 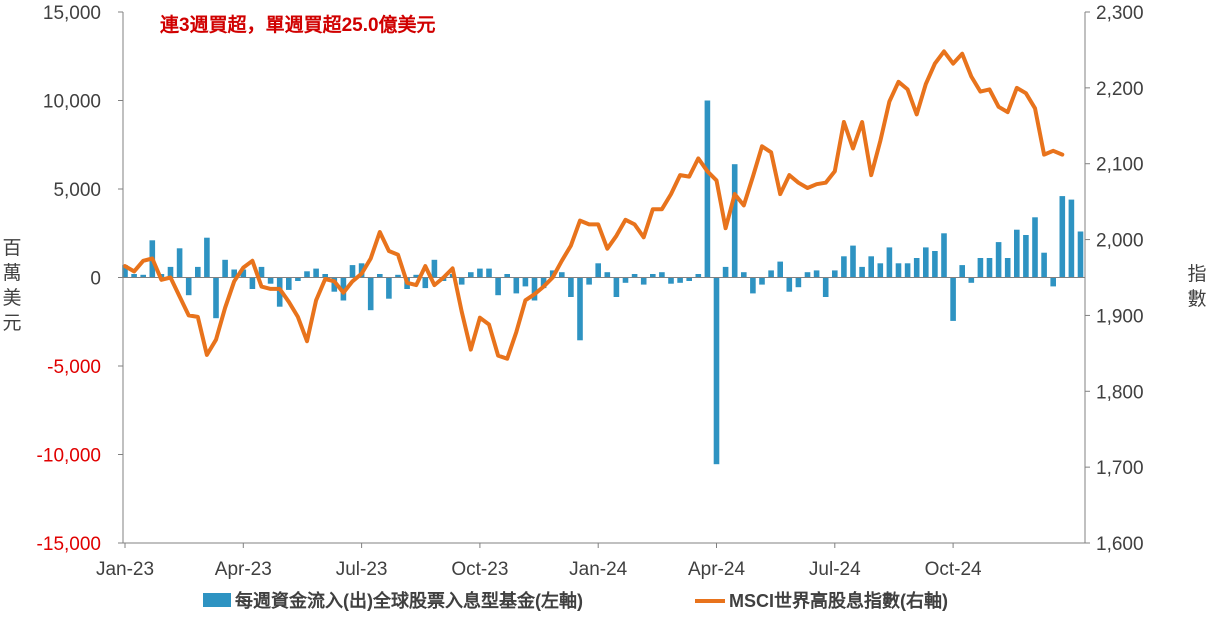 What do you see at coordinates (69, 544) in the screenshot?
I see `left-tick-label: -15,000` at bounding box center [69, 544].